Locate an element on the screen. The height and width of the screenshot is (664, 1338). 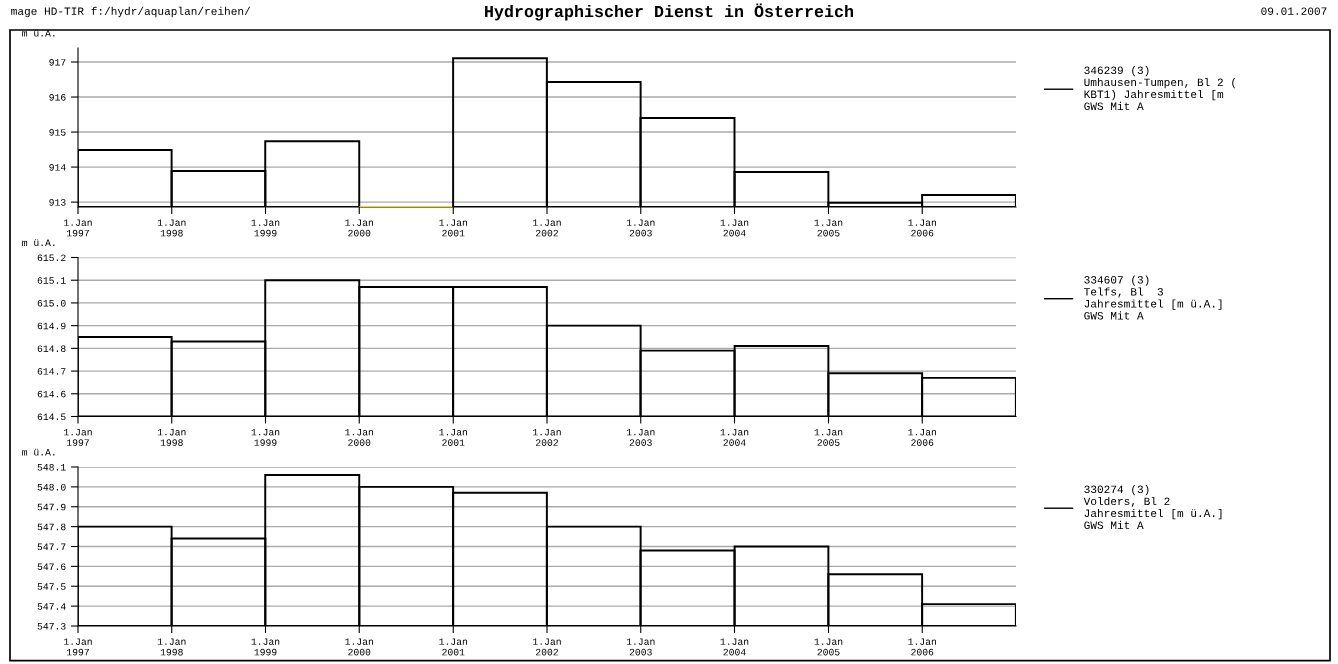
y-tick-label: 614.7 is located at coordinates (51, 371).